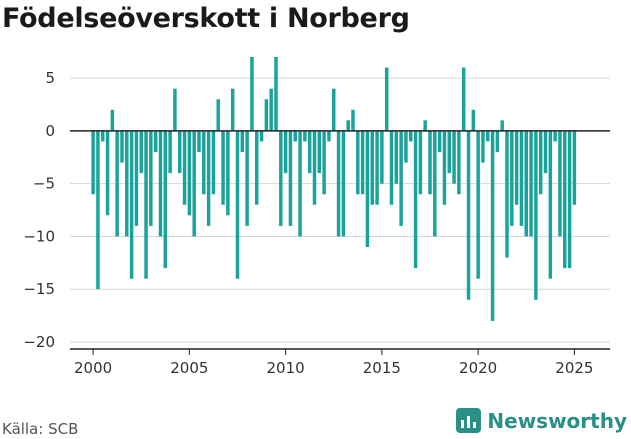  Describe the element at coordinates (50, 78) in the screenshot. I see `y-tick-label: 5` at that location.